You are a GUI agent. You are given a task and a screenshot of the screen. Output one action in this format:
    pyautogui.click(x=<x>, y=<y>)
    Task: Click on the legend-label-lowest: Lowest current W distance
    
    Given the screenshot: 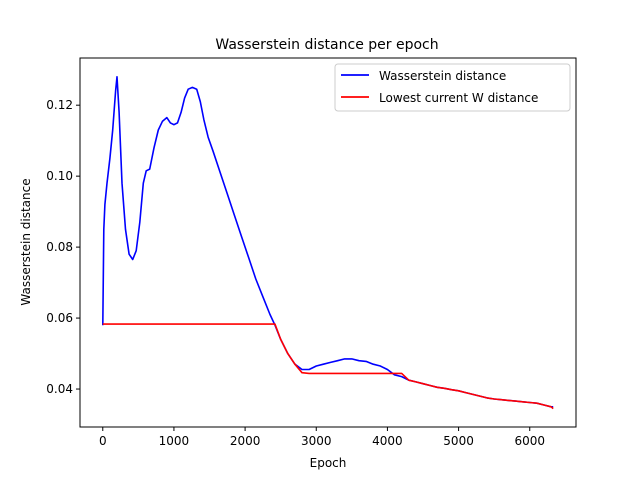 What is the action you would take?
    pyautogui.click(x=458, y=98)
    